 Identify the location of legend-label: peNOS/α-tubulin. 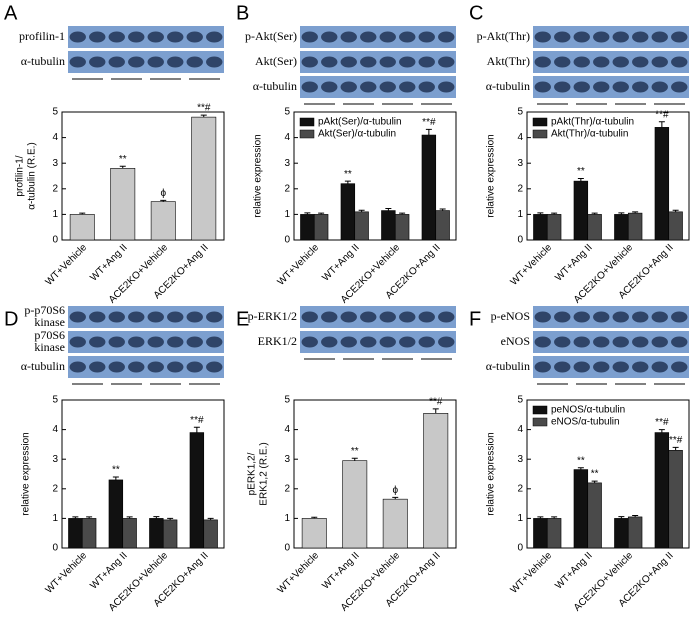
(588, 410).